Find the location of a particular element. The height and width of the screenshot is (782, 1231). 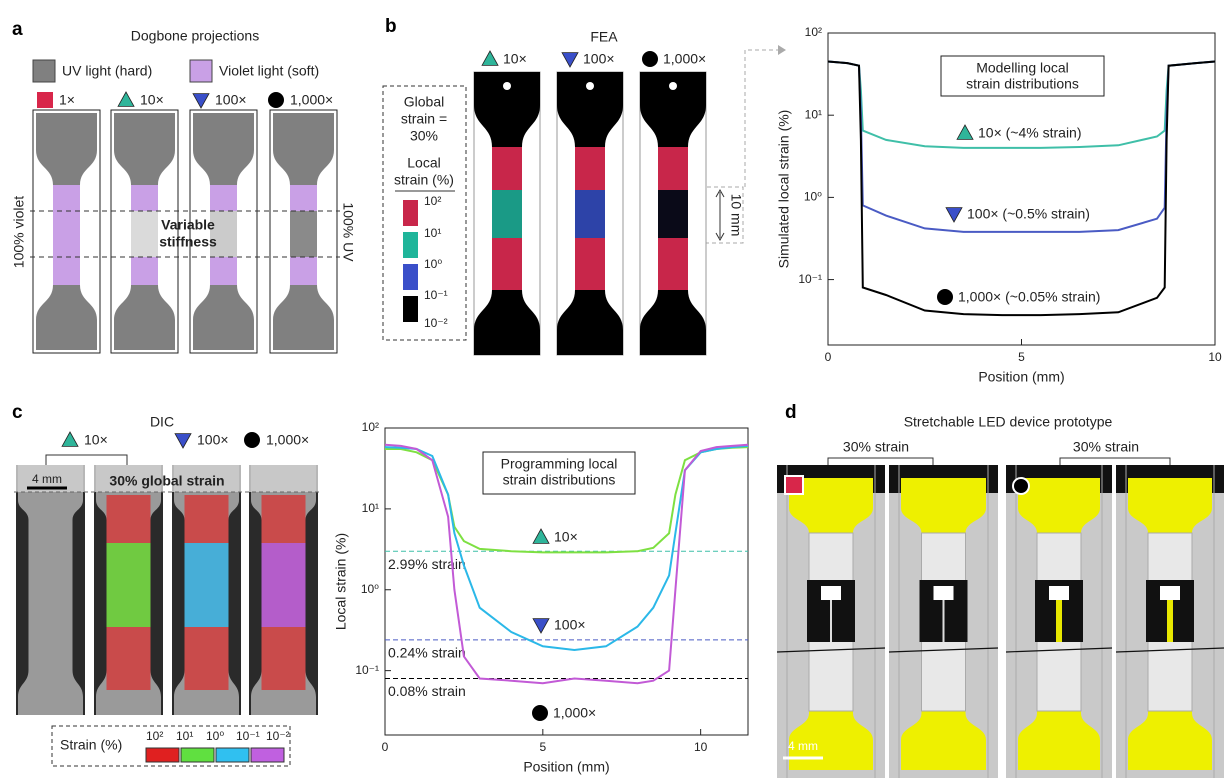

strain-gauge is located at coordinates (507, 214).